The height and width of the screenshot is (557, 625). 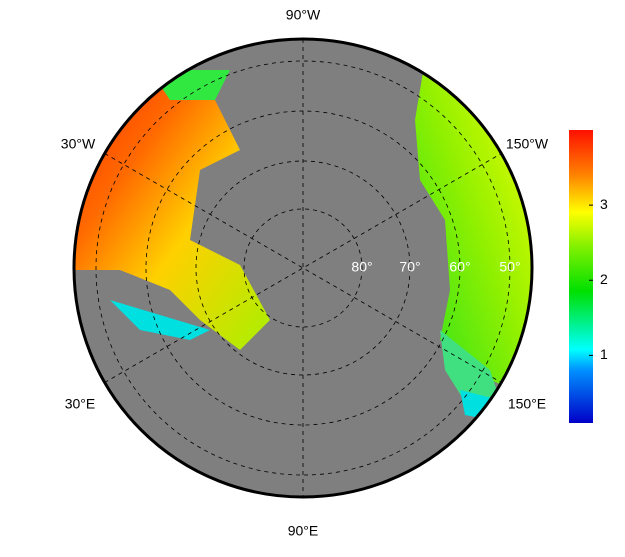 I want to click on lon-label: 90°W, so click(x=303, y=15).